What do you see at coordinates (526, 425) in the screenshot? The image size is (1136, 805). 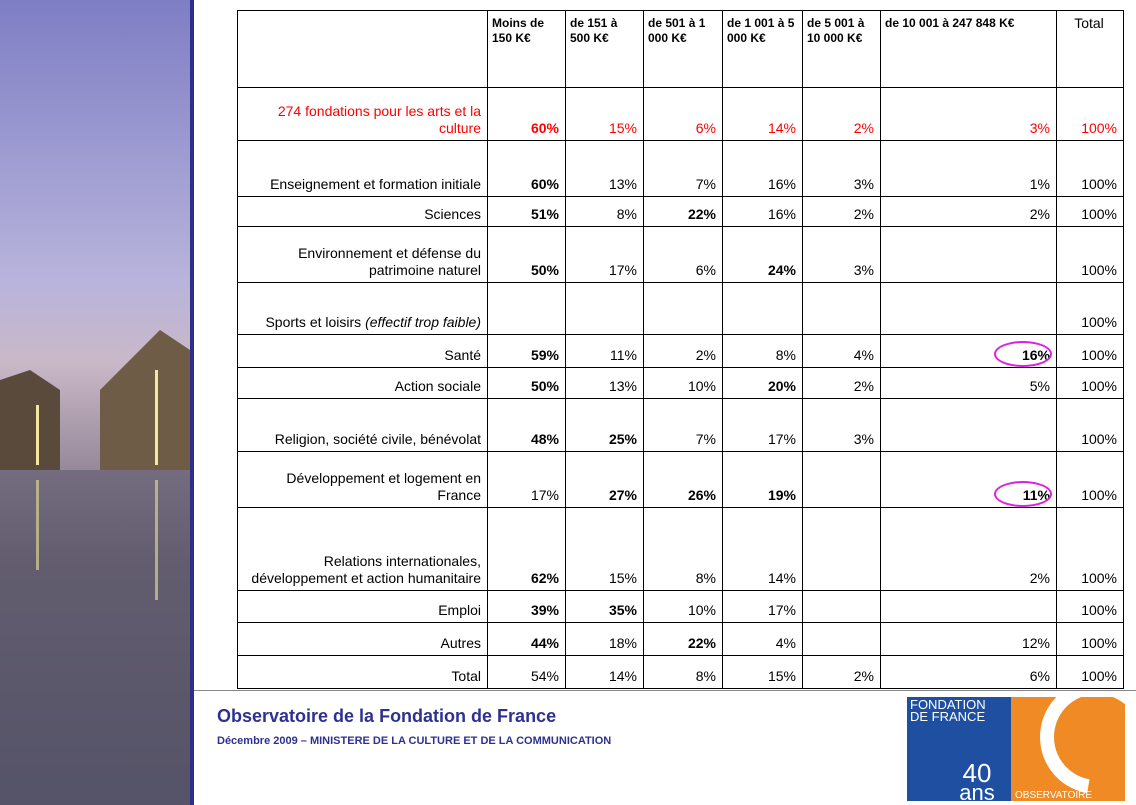 I see `cell: 48%` at bounding box center [526, 425].